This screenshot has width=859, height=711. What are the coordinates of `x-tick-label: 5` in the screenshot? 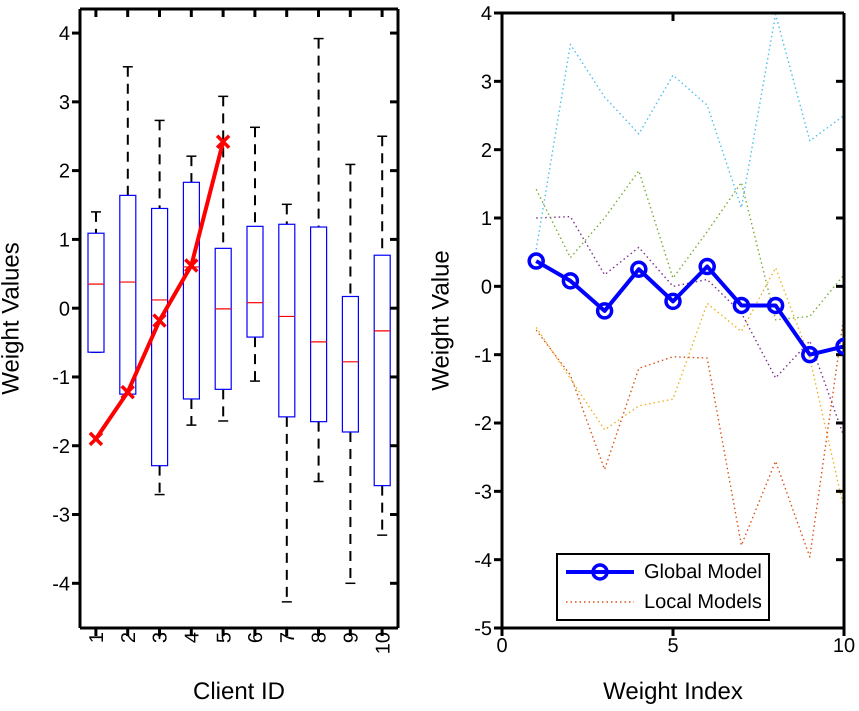 It's located at (673, 646).